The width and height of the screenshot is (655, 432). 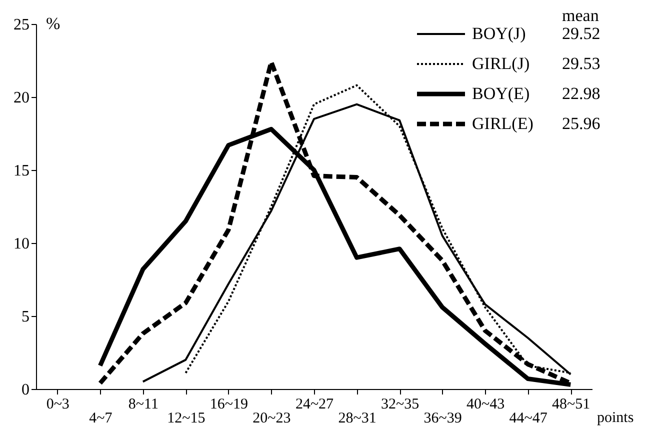 What do you see at coordinates (501, 93) in the screenshot?
I see `legend-label: BOY(E)` at bounding box center [501, 93].